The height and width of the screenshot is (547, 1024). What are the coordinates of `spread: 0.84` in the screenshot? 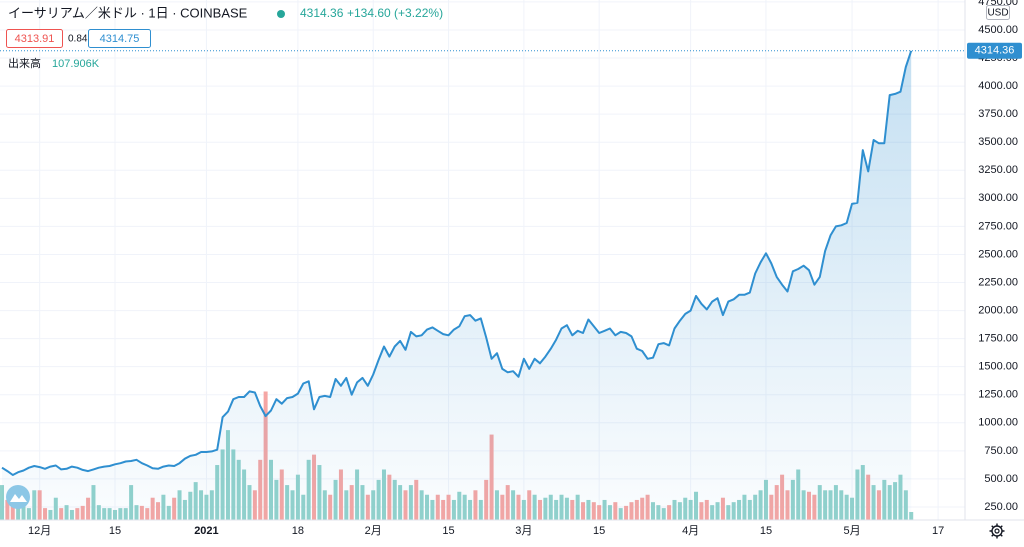 It's located at (78, 39).